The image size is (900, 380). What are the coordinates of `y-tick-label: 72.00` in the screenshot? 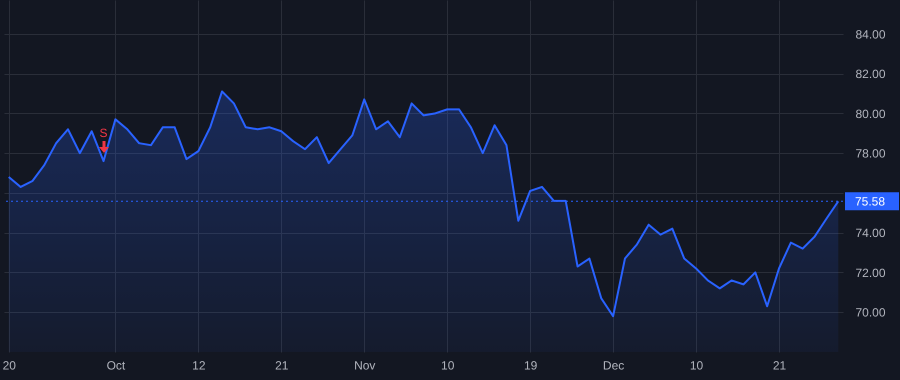 It's located at (871, 273).